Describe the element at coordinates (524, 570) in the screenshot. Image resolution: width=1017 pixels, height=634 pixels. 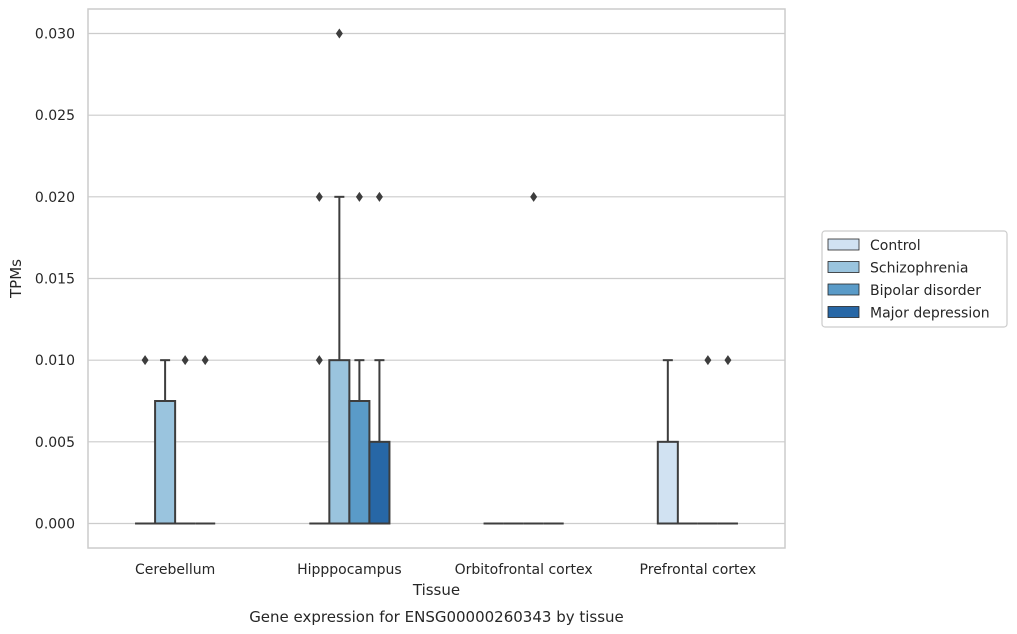
I see `x-tick-label: Orbitofrontal cortex` at that location.